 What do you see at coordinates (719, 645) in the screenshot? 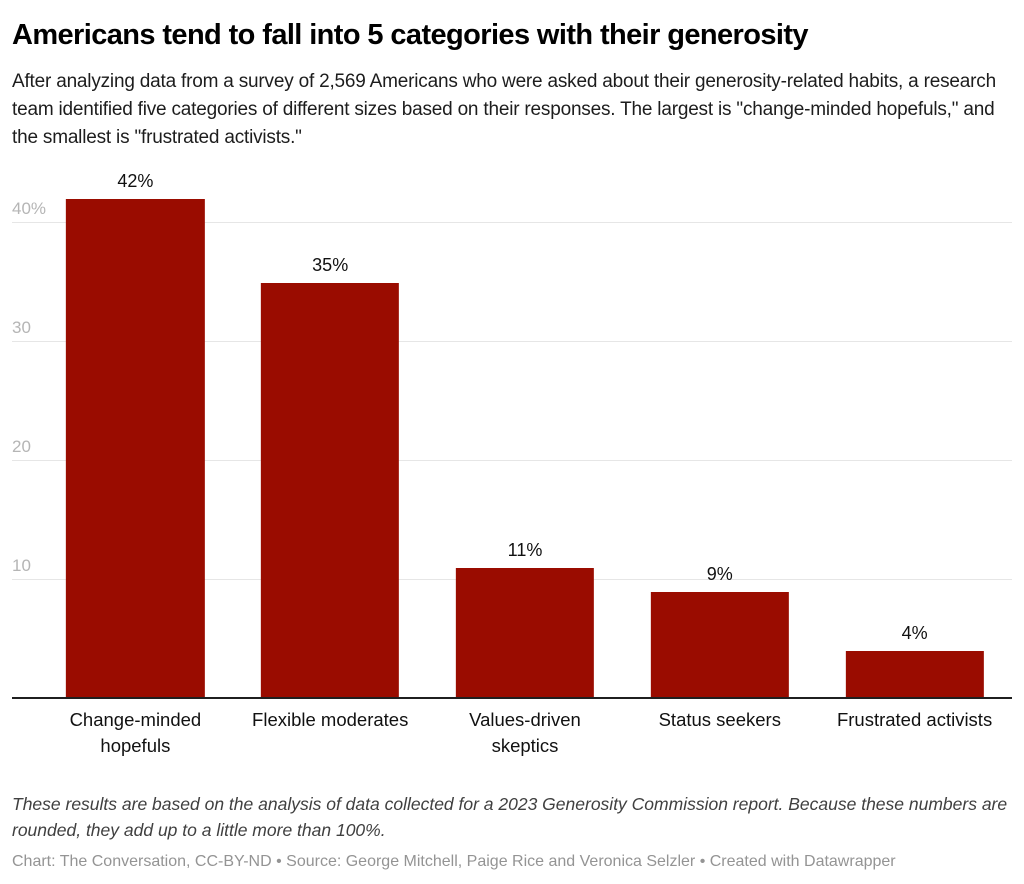
I see `bar-status-seekers` at bounding box center [719, 645].